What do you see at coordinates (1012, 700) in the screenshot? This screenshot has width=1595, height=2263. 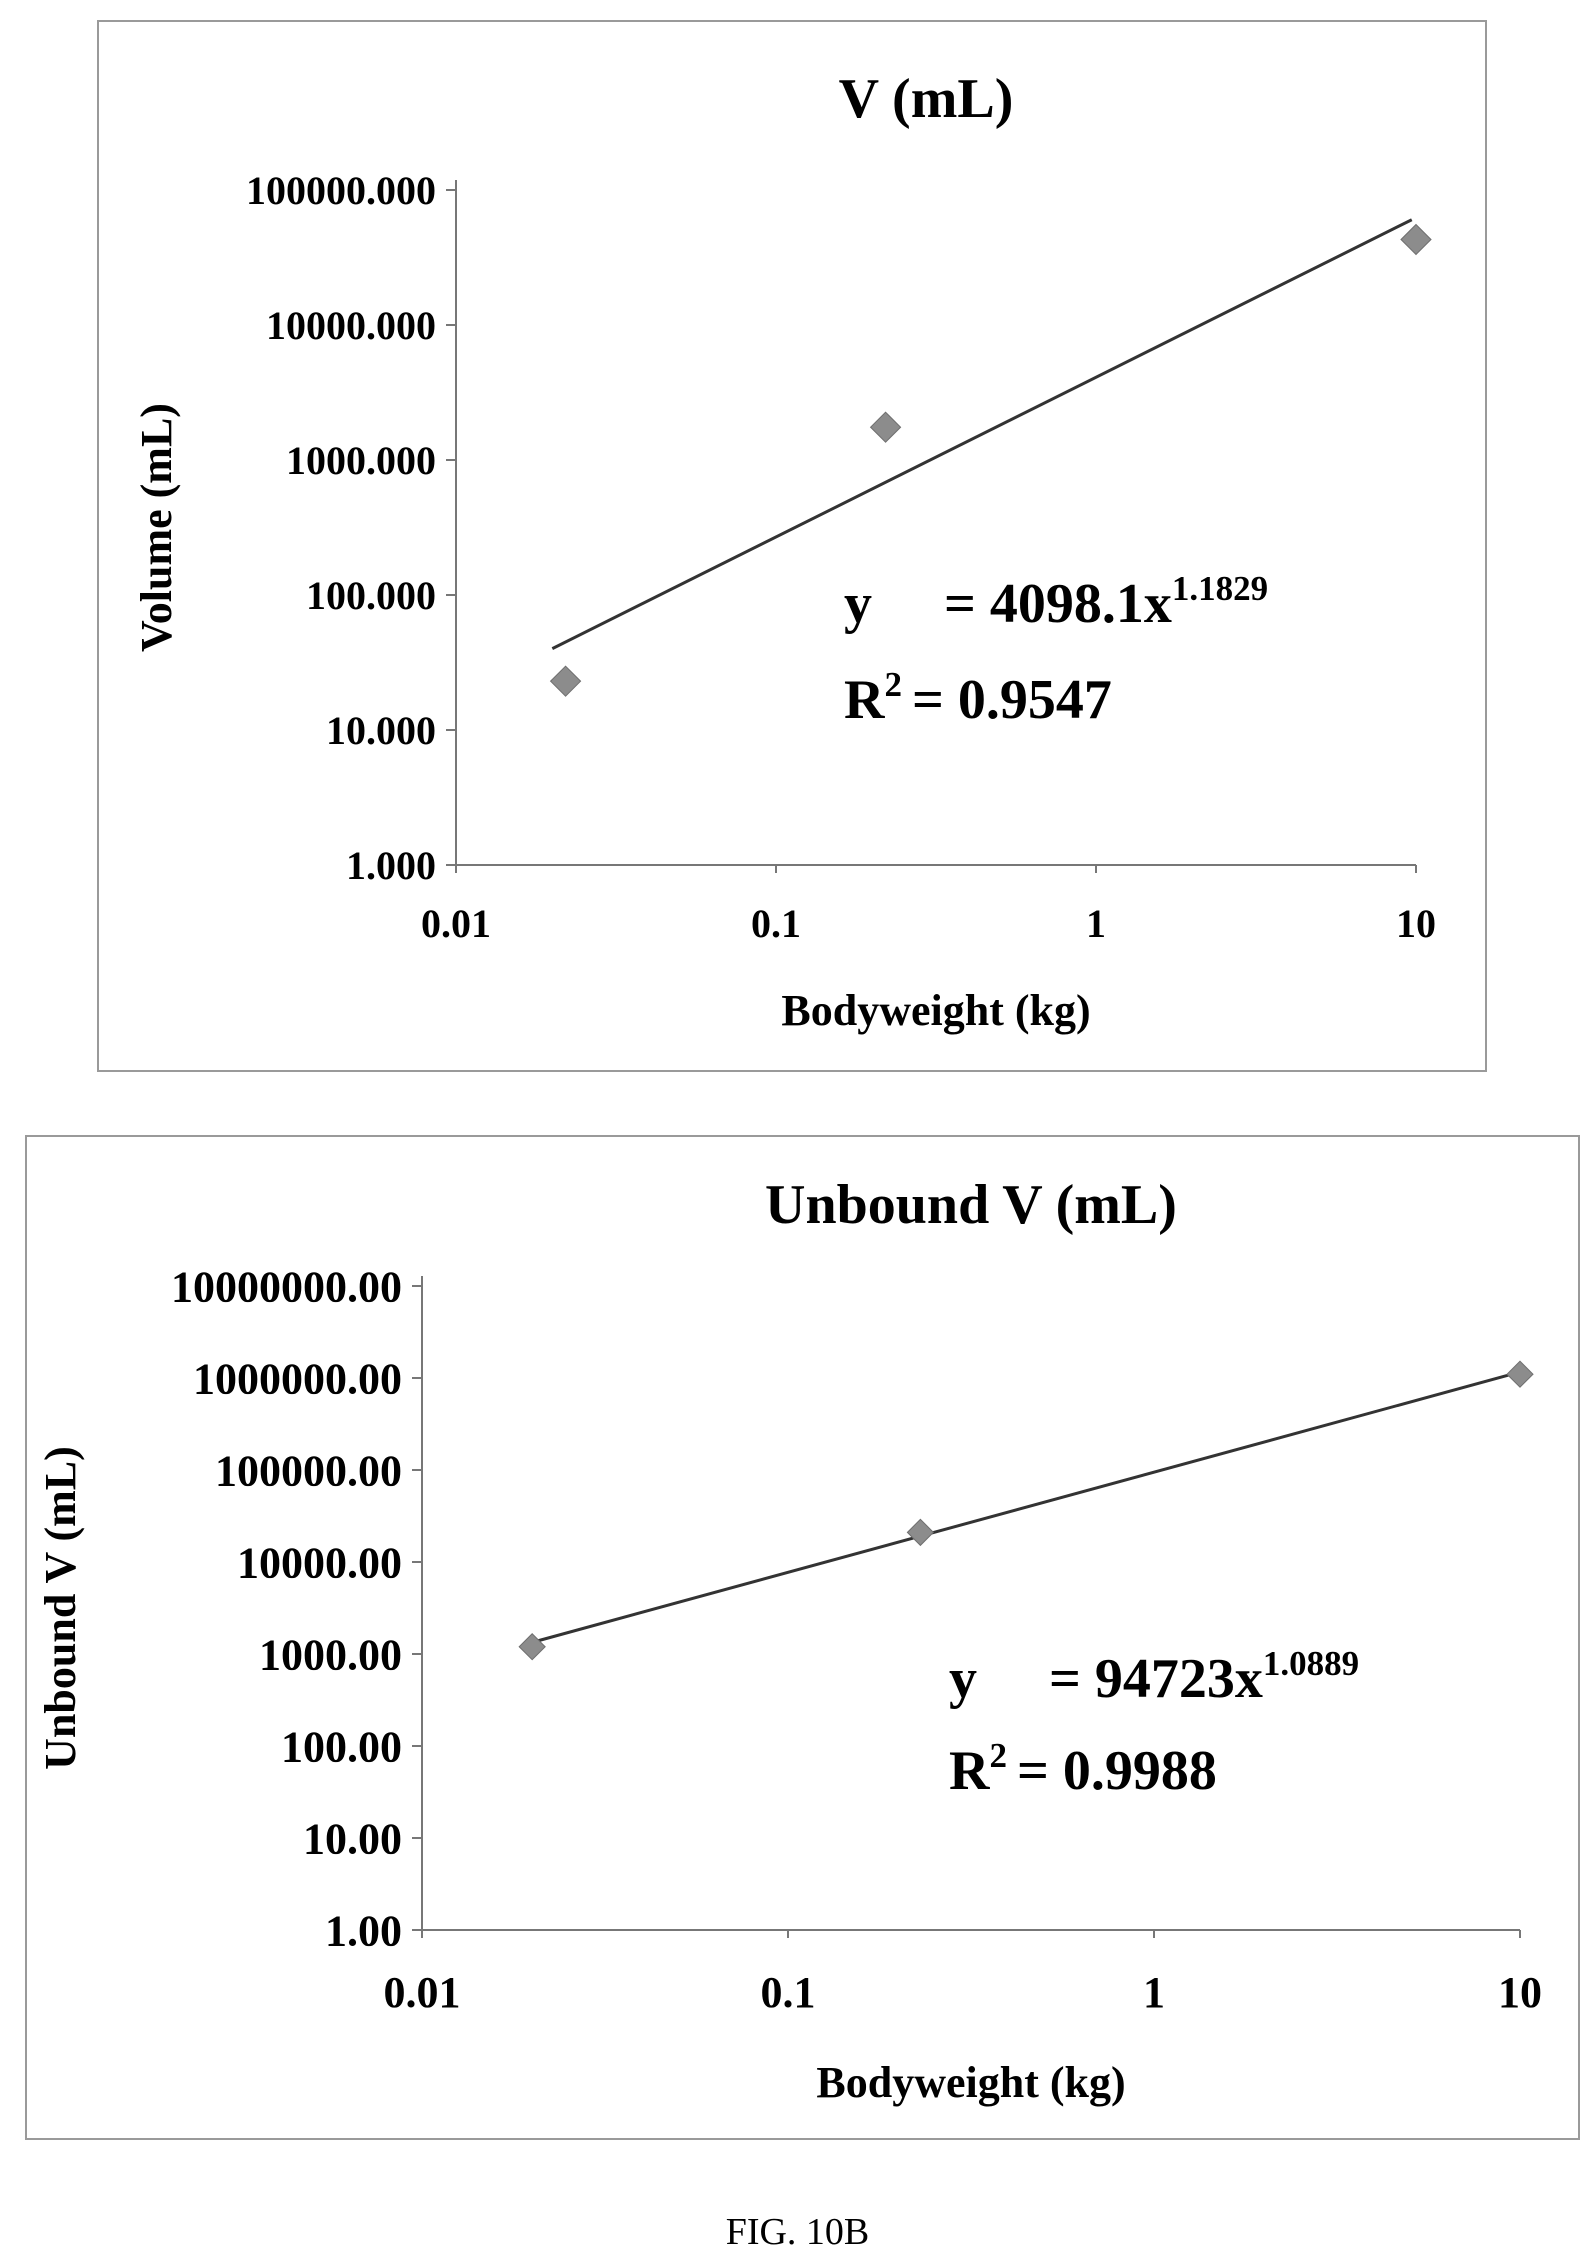 I see `r-squared-value: = 0.9547` at bounding box center [1012, 700].